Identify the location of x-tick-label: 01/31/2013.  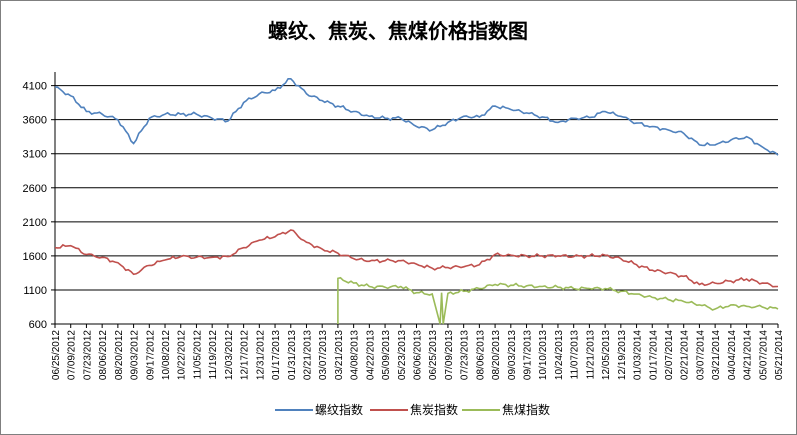
(292, 355).